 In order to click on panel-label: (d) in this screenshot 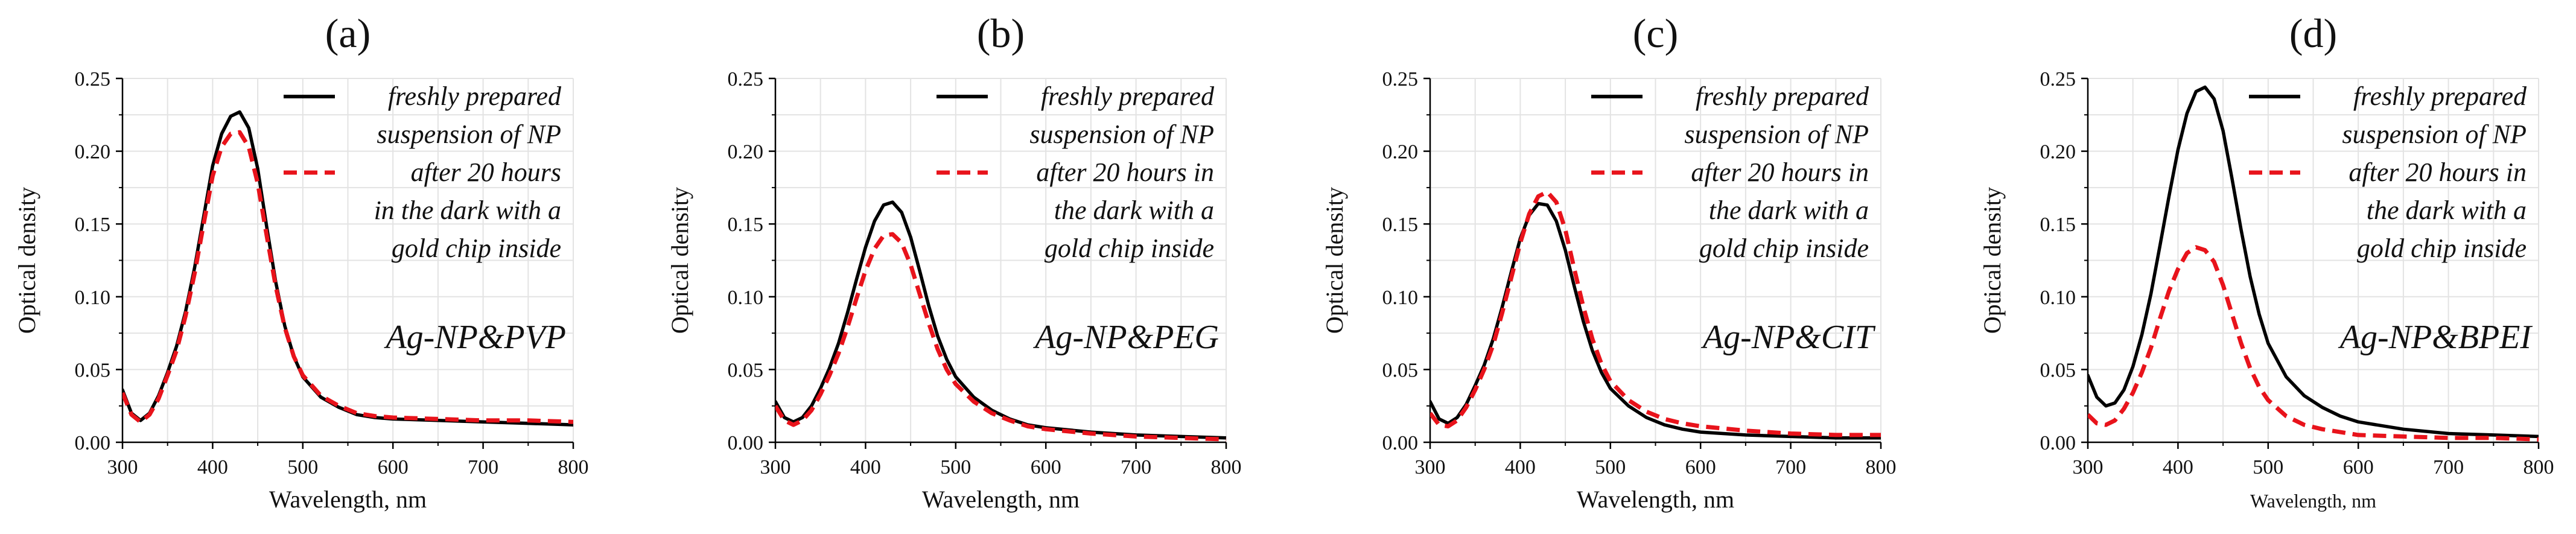, I will do `click(2313, 33)`.